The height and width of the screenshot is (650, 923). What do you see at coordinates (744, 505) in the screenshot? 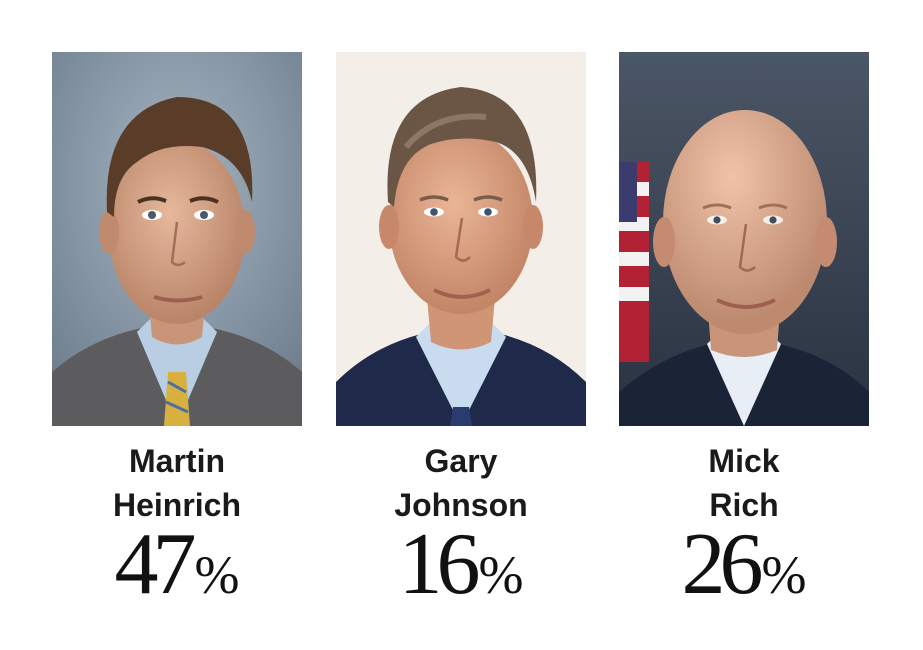
I see `candidate-last-name: Rich` at bounding box center [744, 505].